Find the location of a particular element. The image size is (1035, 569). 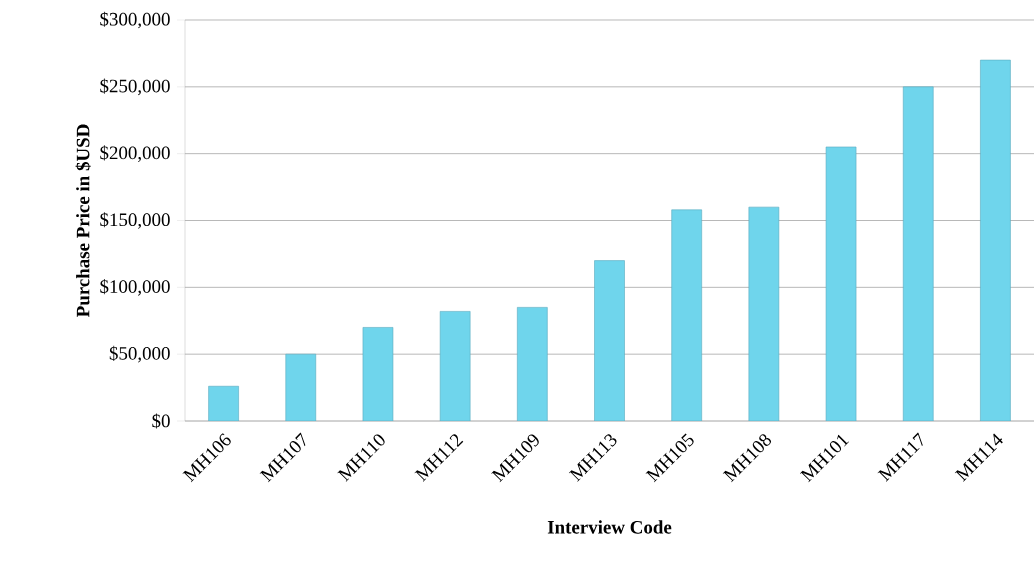

y-tick-label: $100,000 is located at coordinates (135, 287).